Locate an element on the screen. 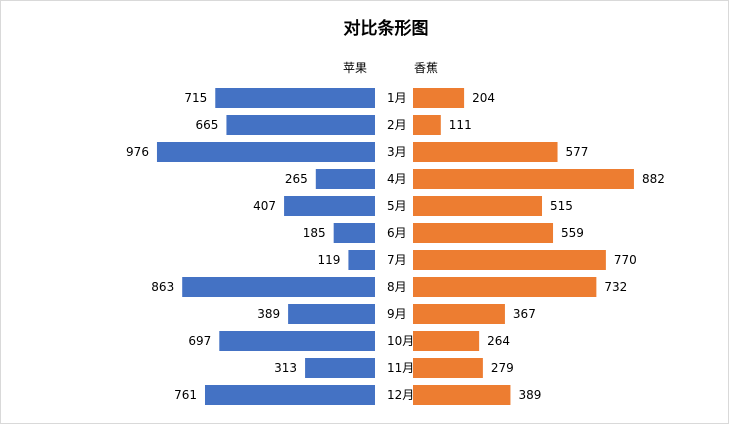 Image resolution: width=729 pixels, height=424 pixels. right-value-label-6: 559 is located at coordinates (572, 233).